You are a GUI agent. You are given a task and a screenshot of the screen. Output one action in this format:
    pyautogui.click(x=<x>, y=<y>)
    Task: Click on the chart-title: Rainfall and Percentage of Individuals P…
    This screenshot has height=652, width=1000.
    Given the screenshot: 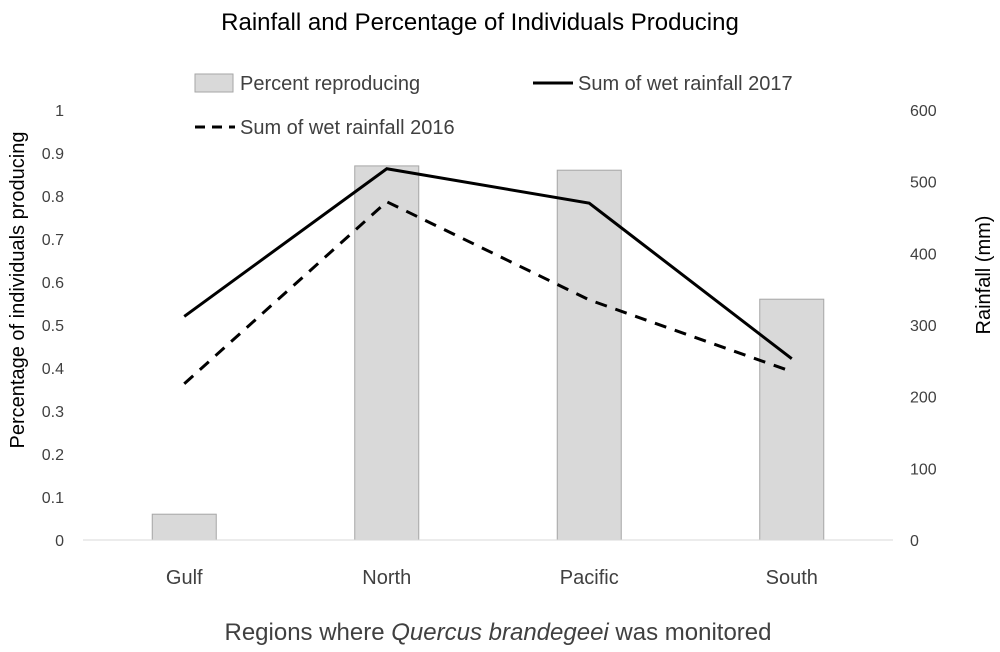 What is the action you would take?
    pyautogui.click(x=480, y=22)
    